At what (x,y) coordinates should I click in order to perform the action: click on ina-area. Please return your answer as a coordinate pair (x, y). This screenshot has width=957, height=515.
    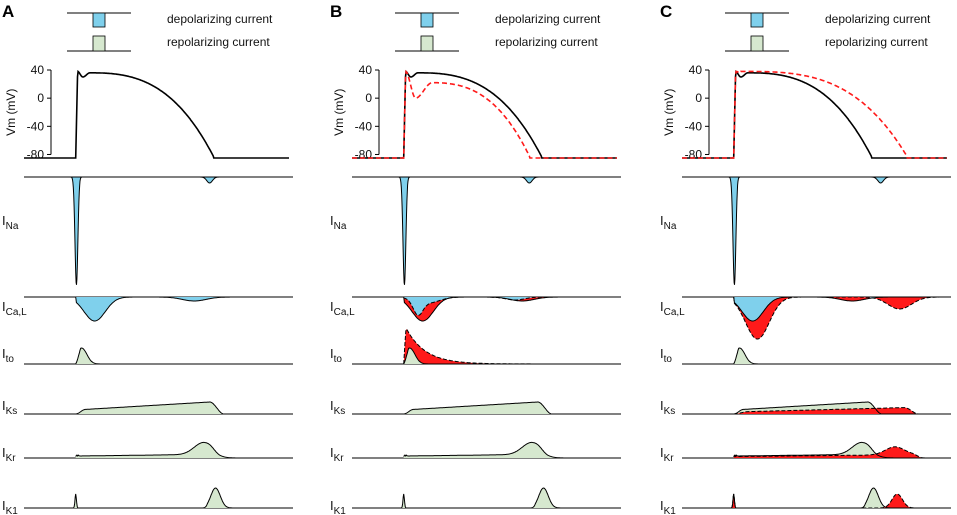
    Looking at the image, I should click on (170, 231).